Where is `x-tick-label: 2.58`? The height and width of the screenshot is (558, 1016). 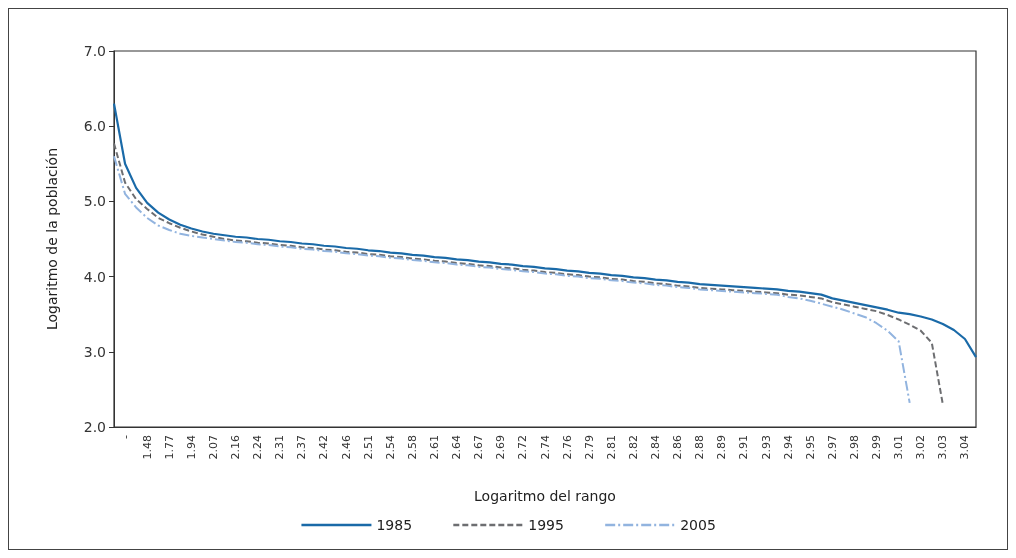
x-tick-label: 2.58 is located at coordinates (412, 447).